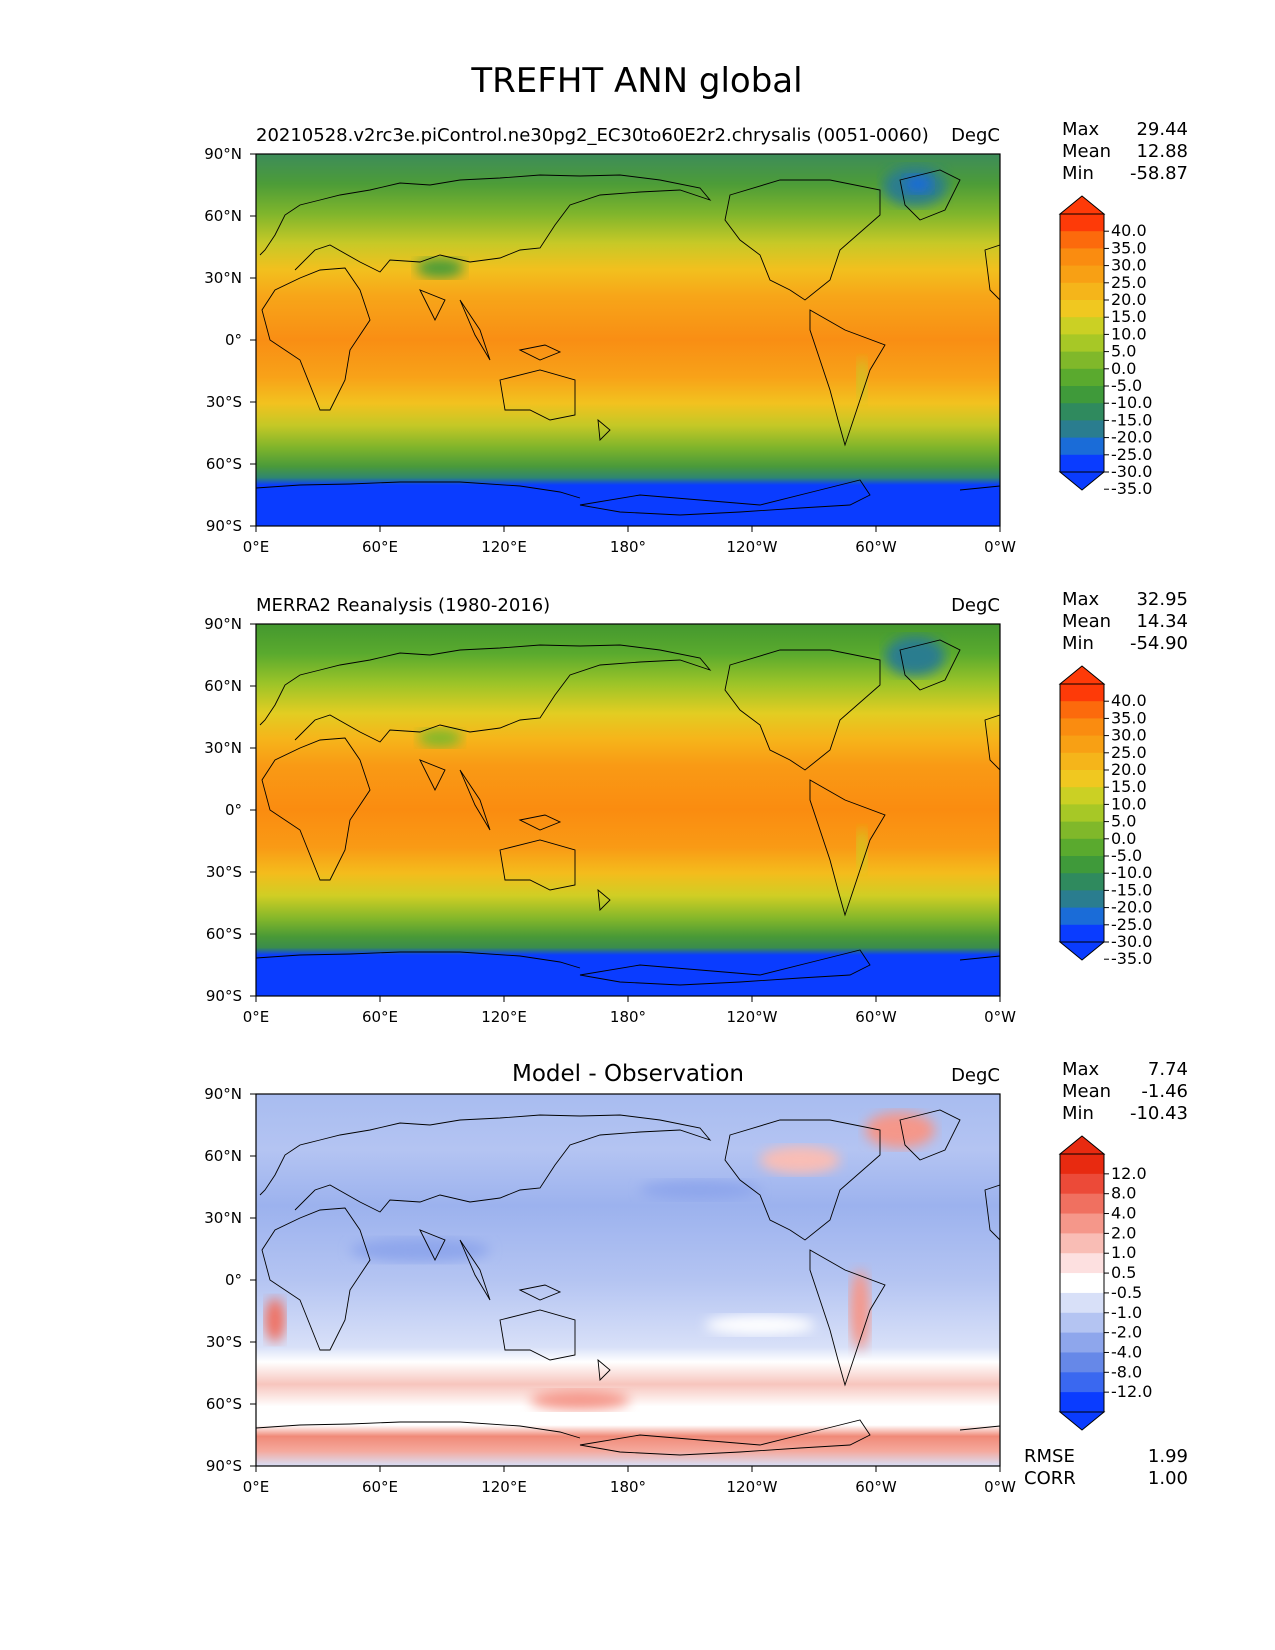 Image resolution: width=1275 pixels, height=1650 pixels. What do you see at coordinates (1126, 1292) in the screenshot?
I see `colorbar-tick-label: -0.5` at bounding box center [1126, 1292].